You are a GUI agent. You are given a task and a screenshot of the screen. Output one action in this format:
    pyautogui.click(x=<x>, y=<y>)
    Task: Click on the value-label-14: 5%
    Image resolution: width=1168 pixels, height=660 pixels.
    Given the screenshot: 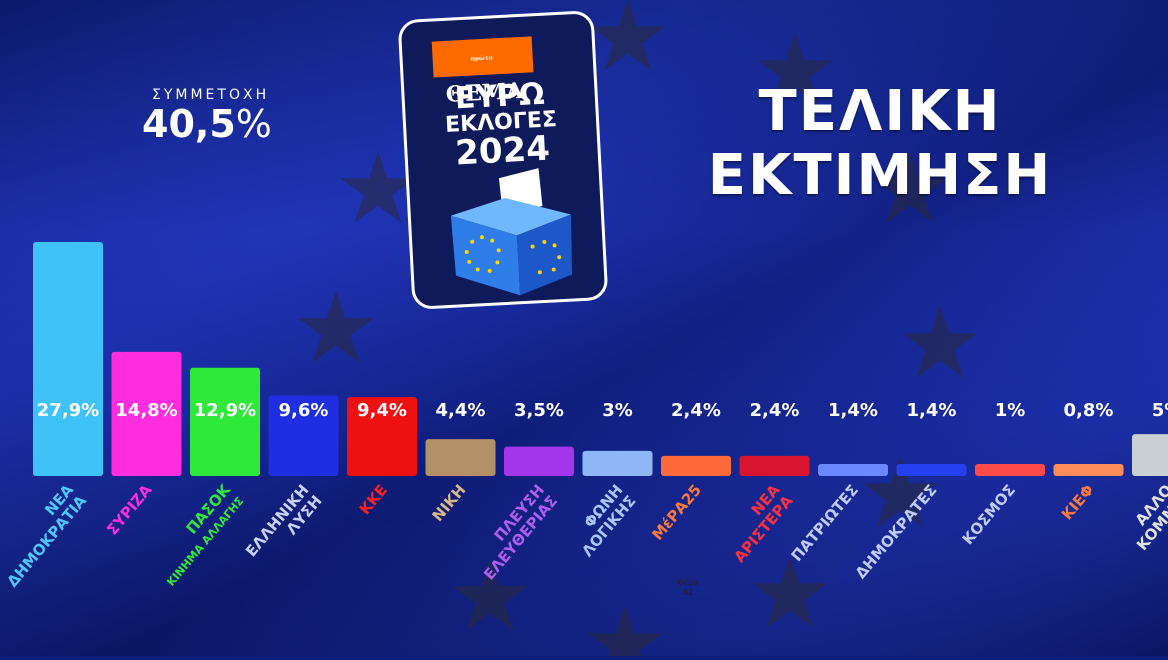 What is the action you would take?
    pyautogui.click(x=1160, y=410)
    